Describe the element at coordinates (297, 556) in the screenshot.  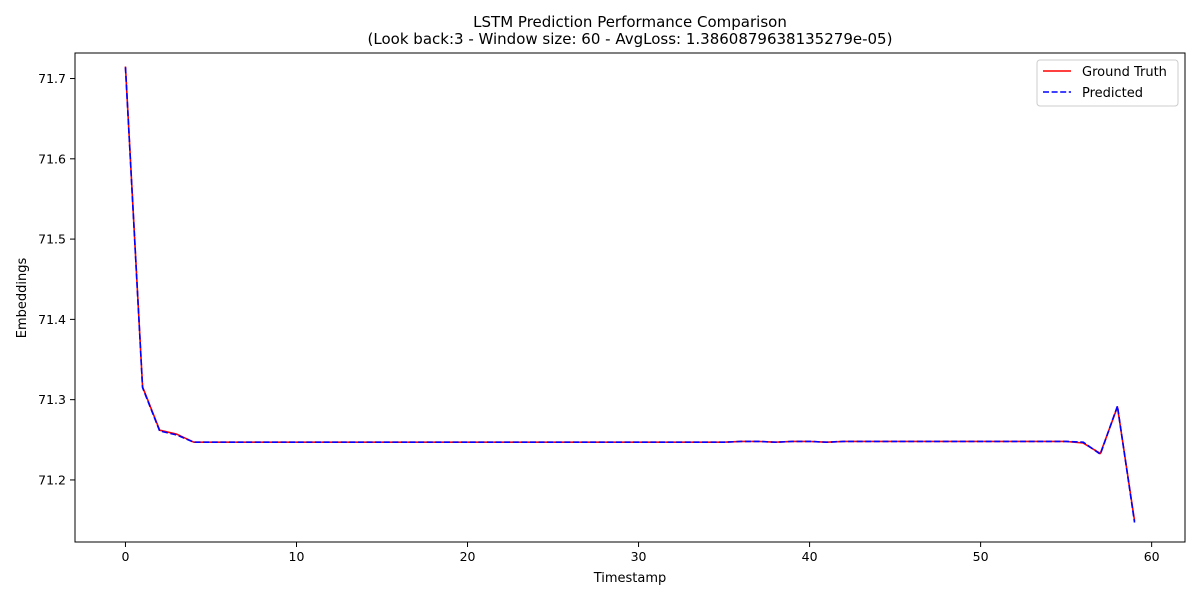
I see `x-tick-label: 10` at that location.